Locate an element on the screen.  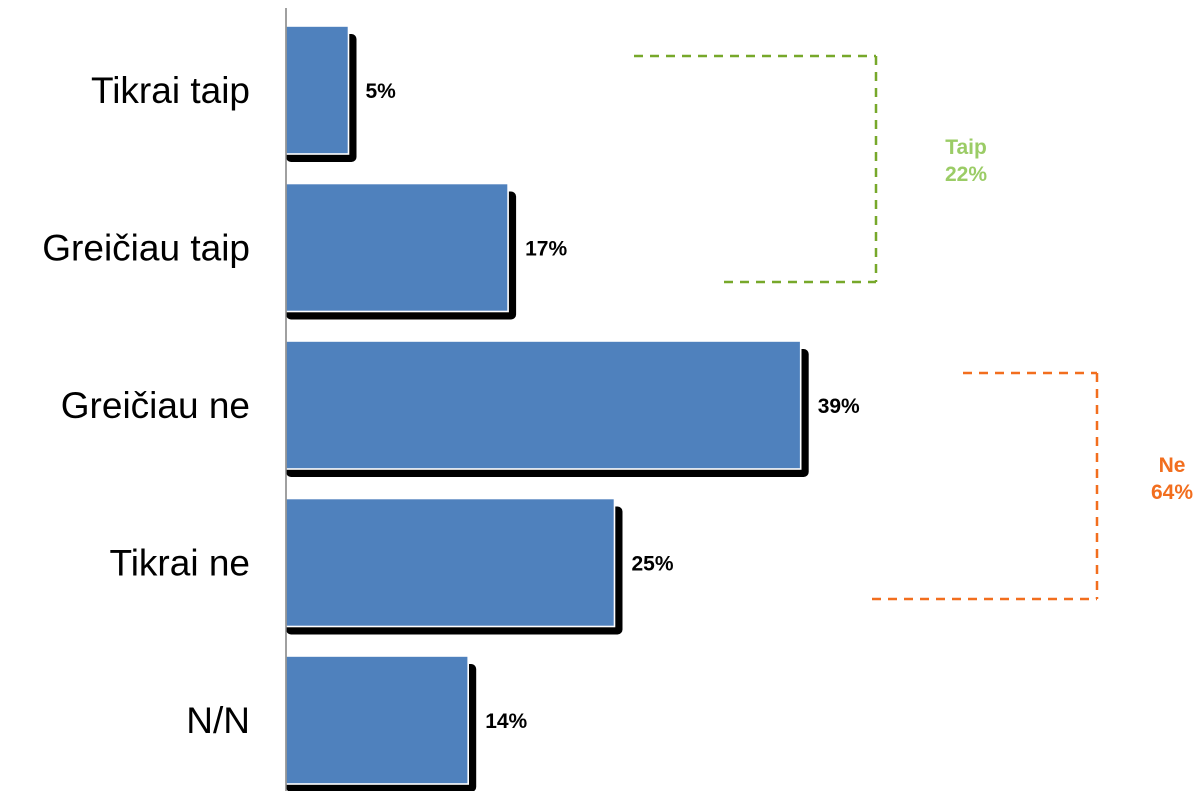
category-label-2: Greičiau ne is located at coordinates (155, 405).